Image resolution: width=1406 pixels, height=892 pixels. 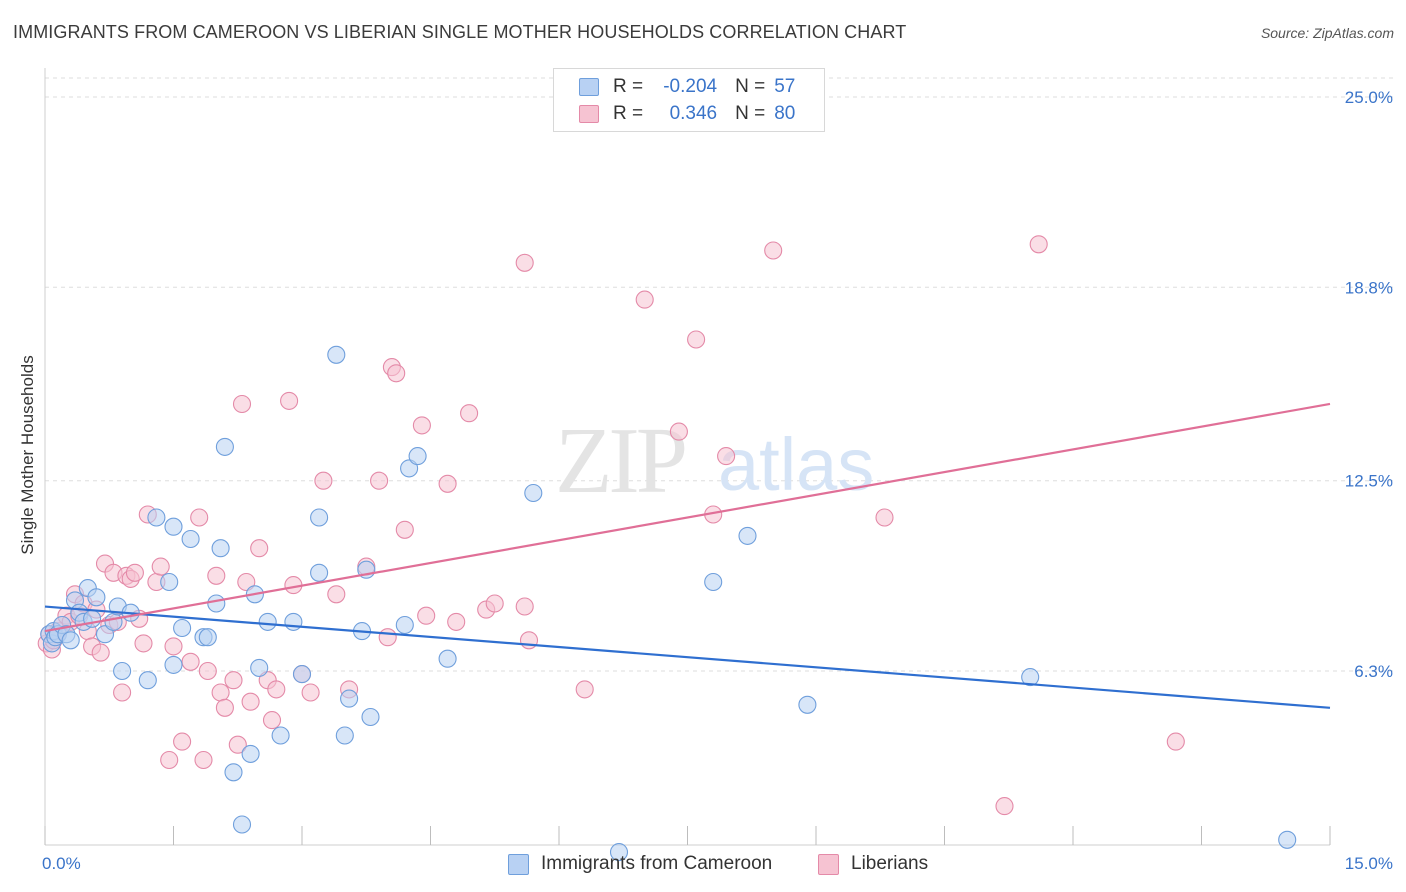 What do you see at coordinates (873, 864) in the screenshot?
I see `legend-item-liberians: Liberians` at bounding box center [873, 864].